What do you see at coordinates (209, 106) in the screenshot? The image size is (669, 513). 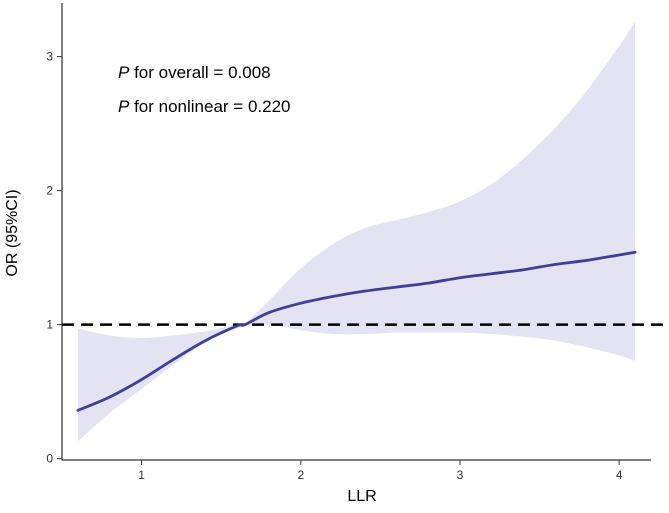 I see `p-nonlinear-text: for nonlinear = 0.220` at bounding box center [209, 106].